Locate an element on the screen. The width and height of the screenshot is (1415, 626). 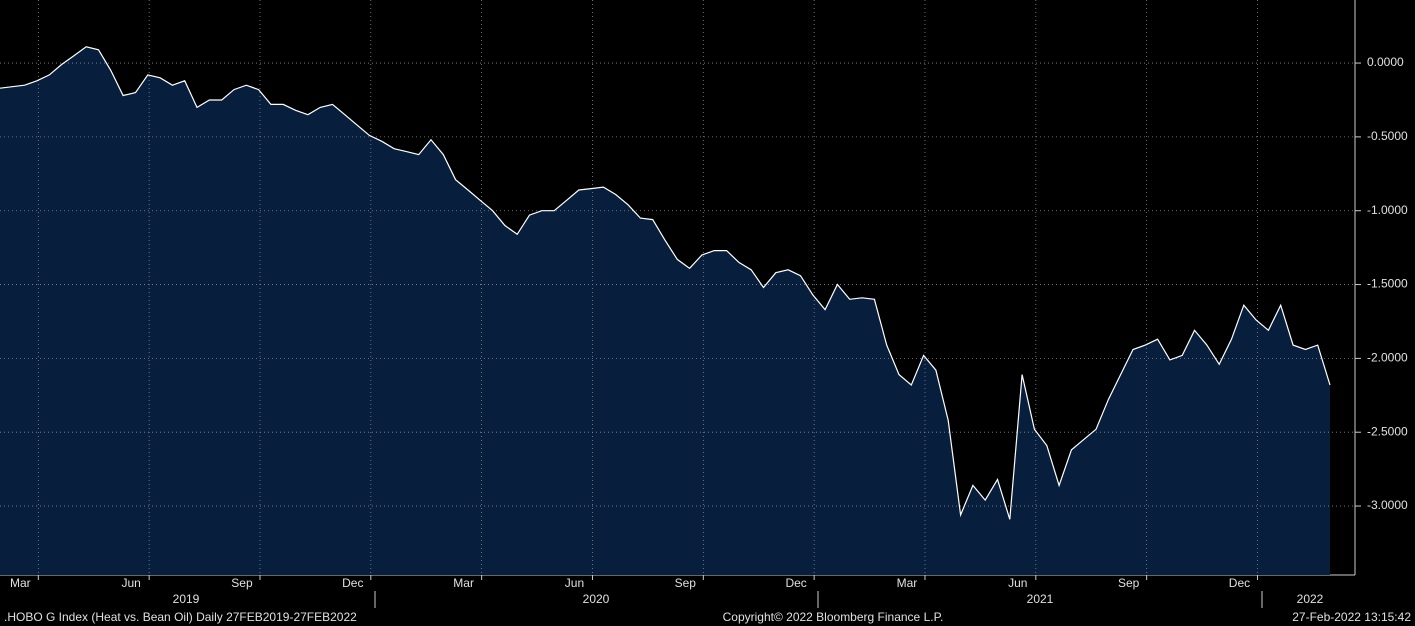
year-label: 2021 is located at coordinates (1040, 599).